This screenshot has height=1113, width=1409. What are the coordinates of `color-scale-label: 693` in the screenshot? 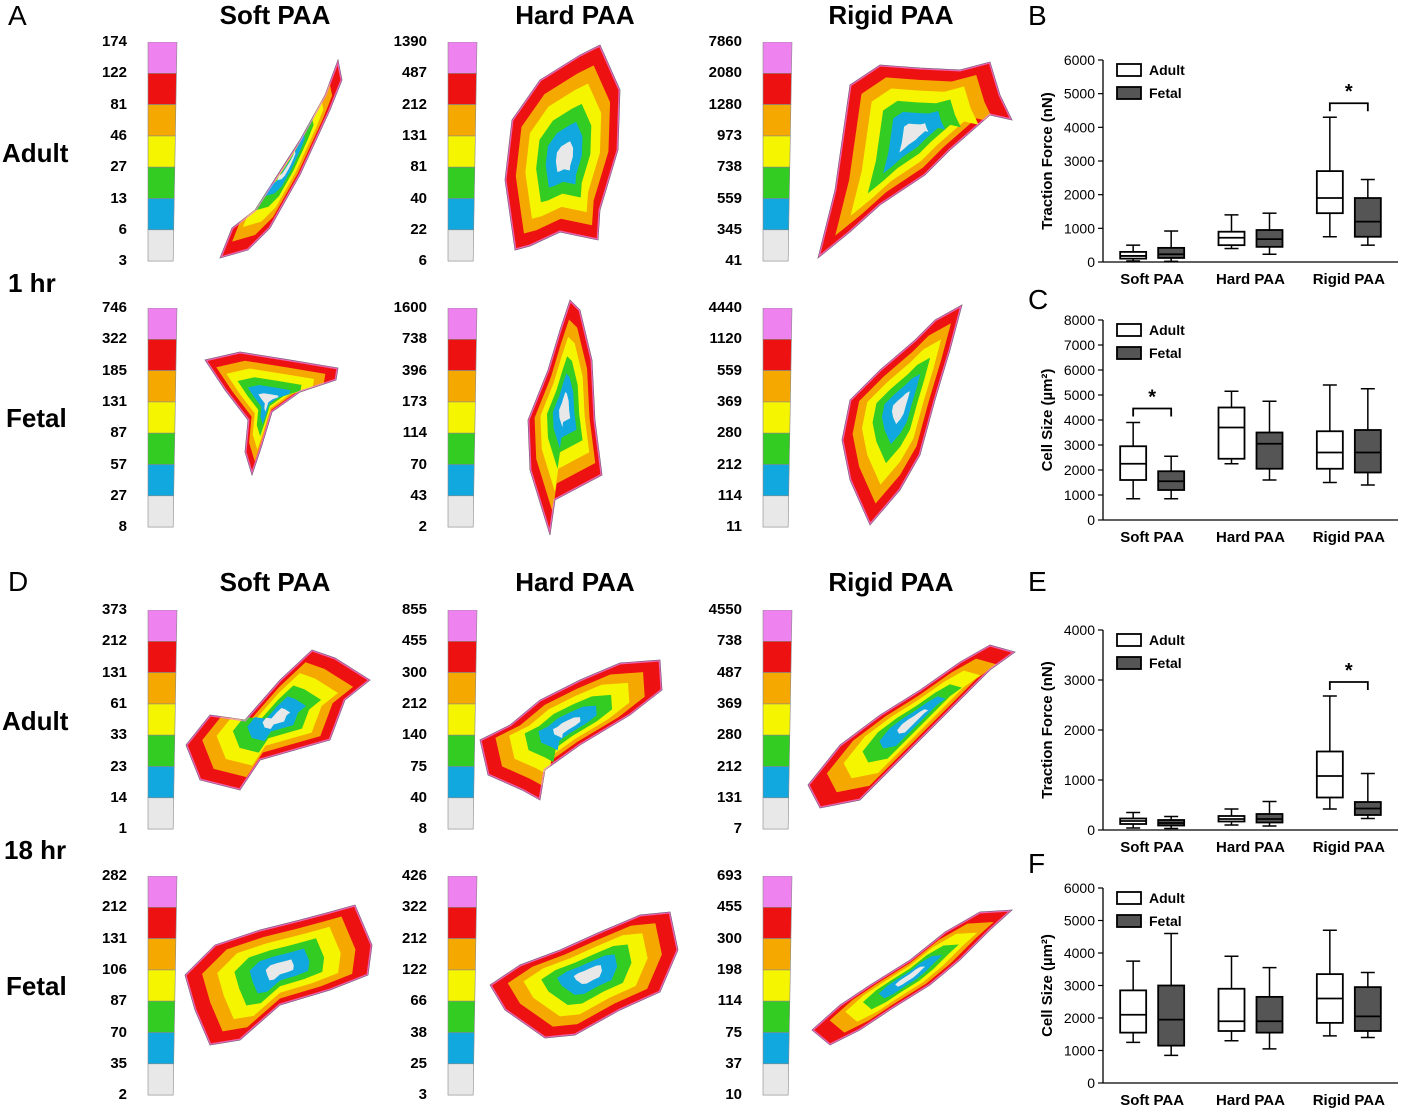 It's located at (729, 875).